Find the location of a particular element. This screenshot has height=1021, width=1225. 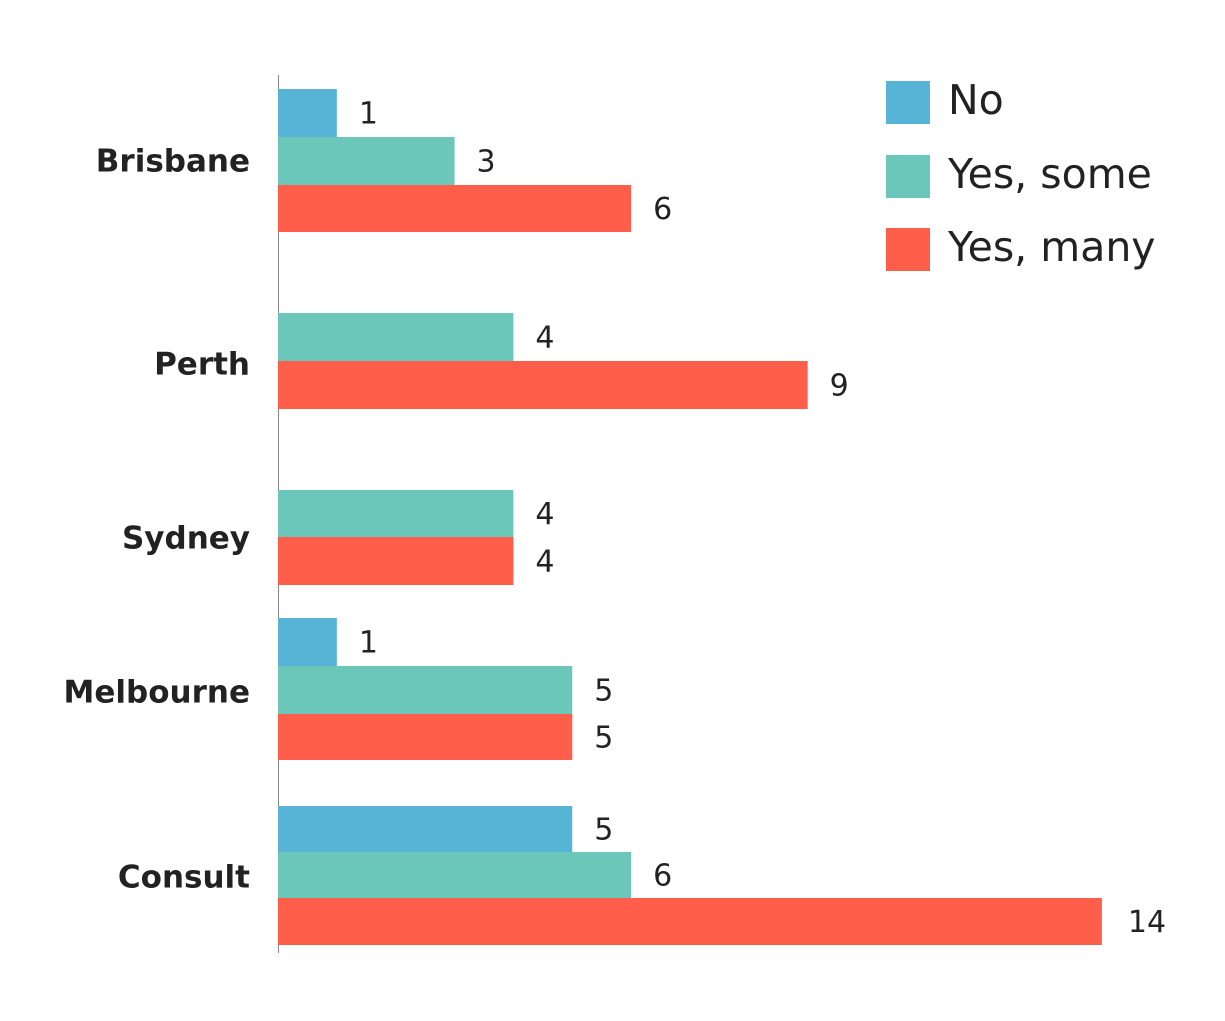

data-label: 3 is located at coordinates (486, 162).